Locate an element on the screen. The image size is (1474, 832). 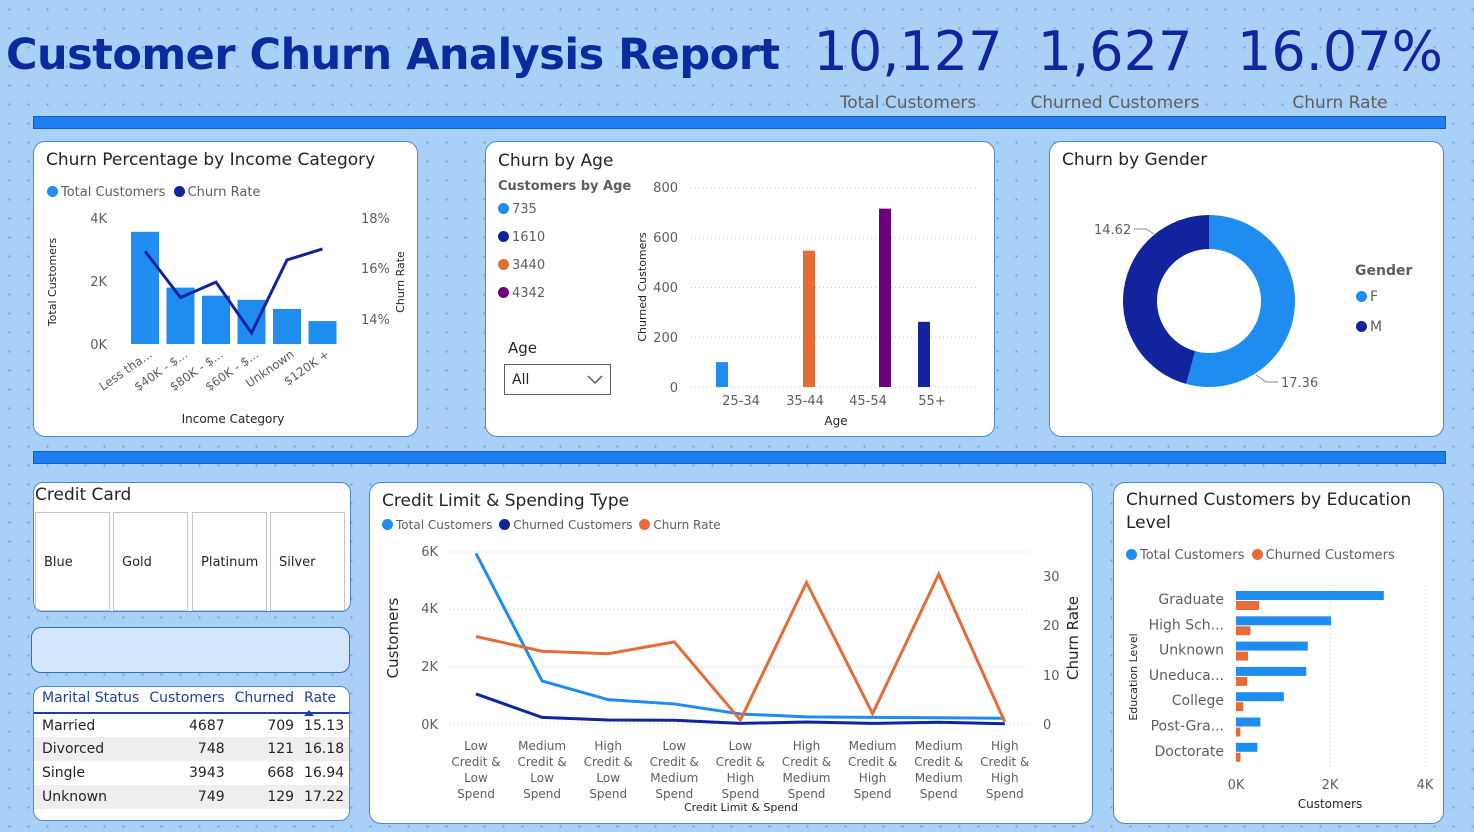
age-legend-item: 3440 is located at coordinates (521, 265).